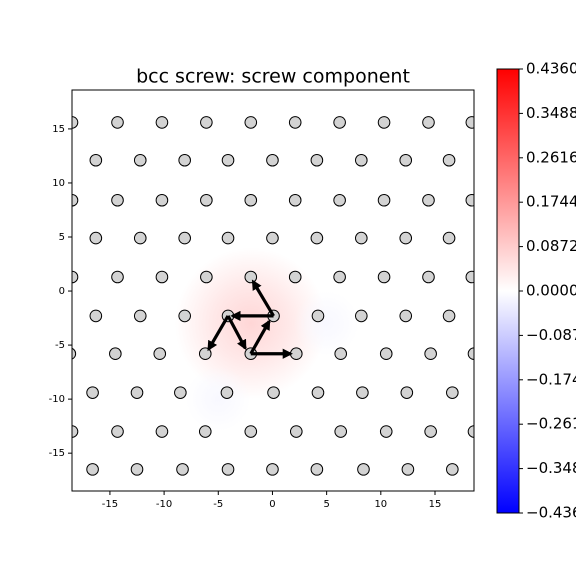  I want to click on colorbar-tick-label: −0.348, so click(551, 468).